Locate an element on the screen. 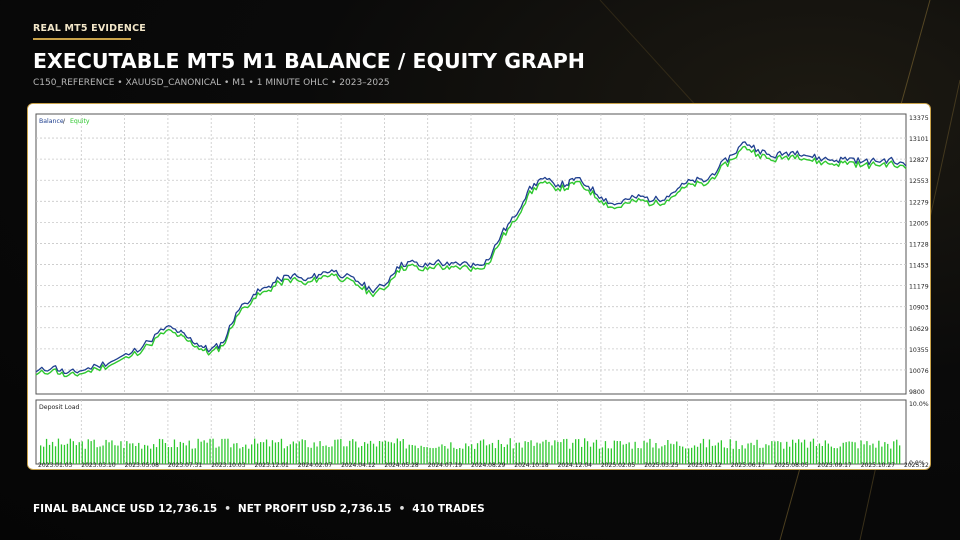 The width and height of the screenshot is (960, 540). badge-underline is located at coordinates (82, 39).